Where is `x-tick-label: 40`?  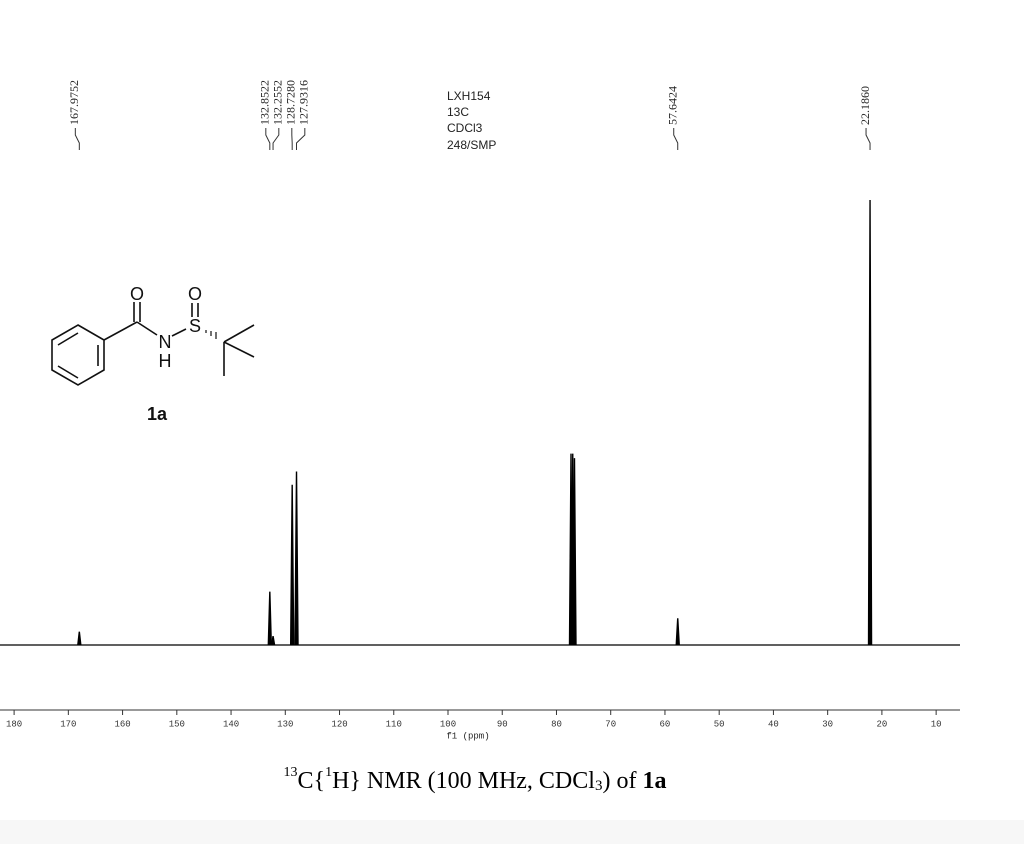 x-tick-label: 40 is located at coordinates (773, 724).